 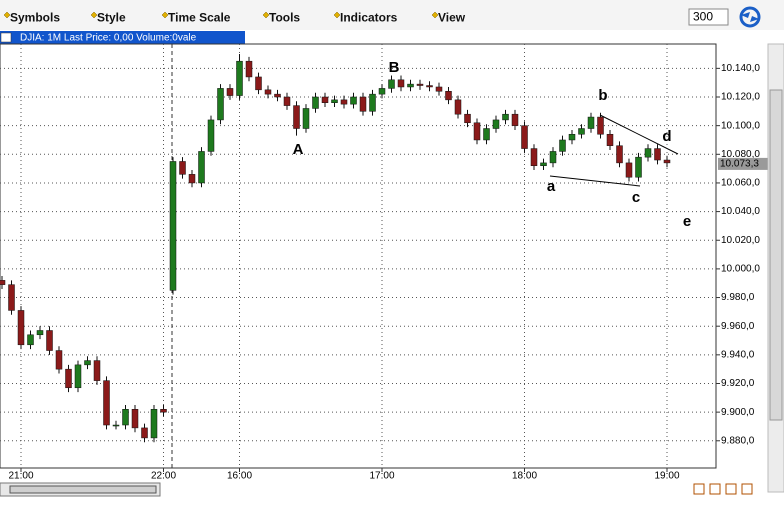 What do you see at coordinates (740, 183) in the screenshot?
I see `y-tick-label: 10.060,0` at bounding box center [740, 183].